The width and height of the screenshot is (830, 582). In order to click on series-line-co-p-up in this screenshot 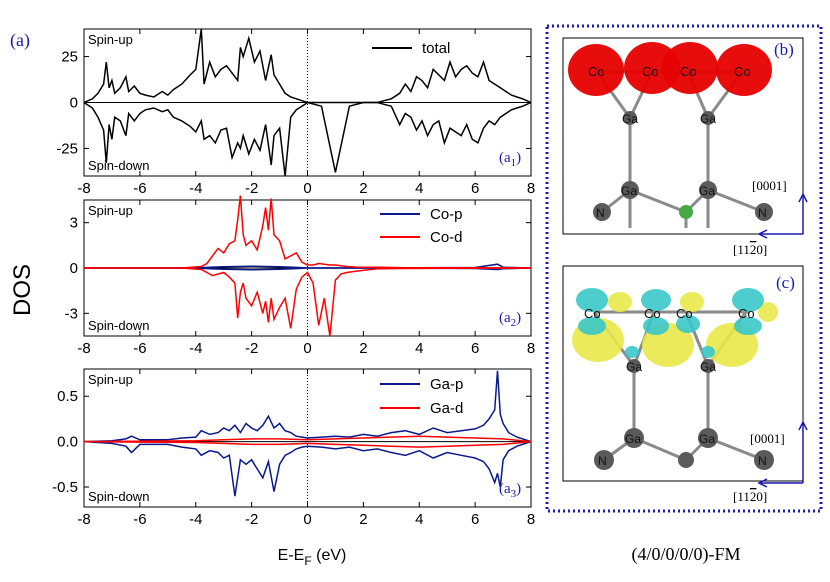, I will do `click(308, 266)`.